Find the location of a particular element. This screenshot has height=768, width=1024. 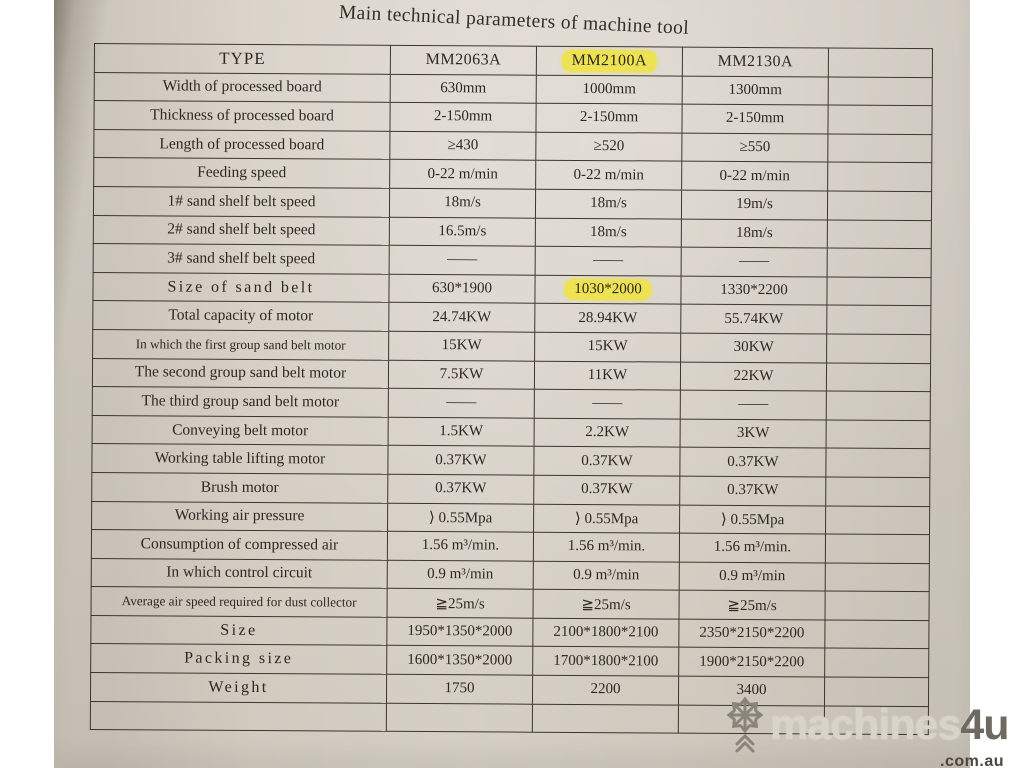

param-label: In which control circuit is located at coordinates (239, 573).